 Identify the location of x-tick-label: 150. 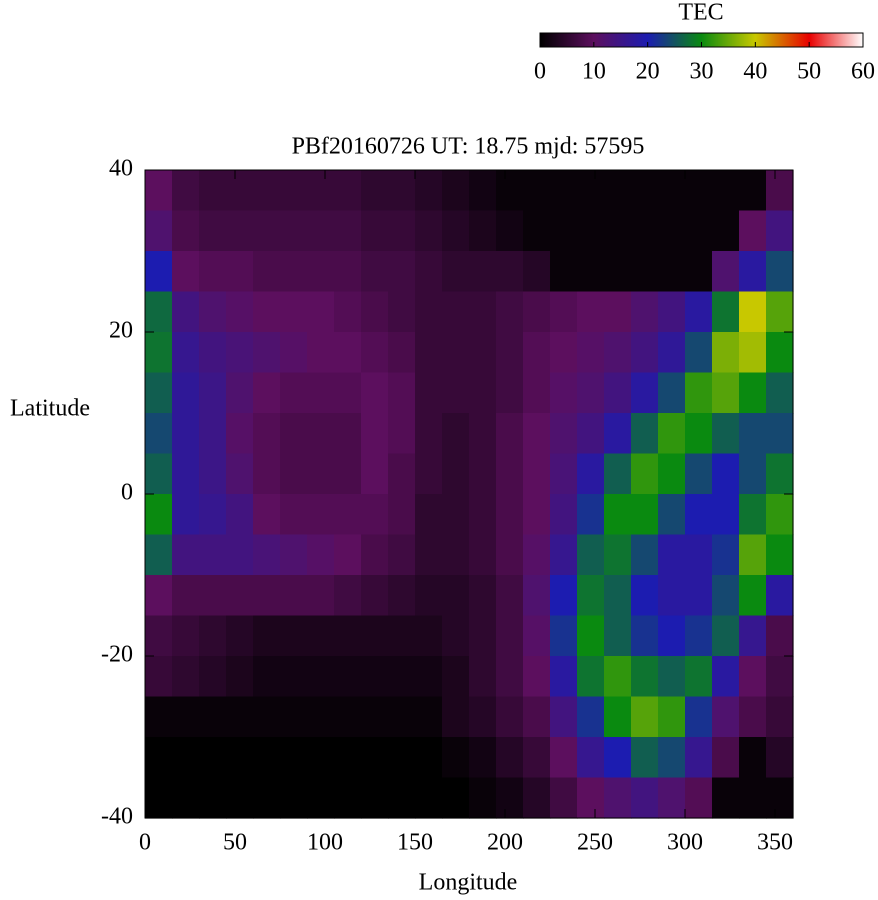
(415, 843).